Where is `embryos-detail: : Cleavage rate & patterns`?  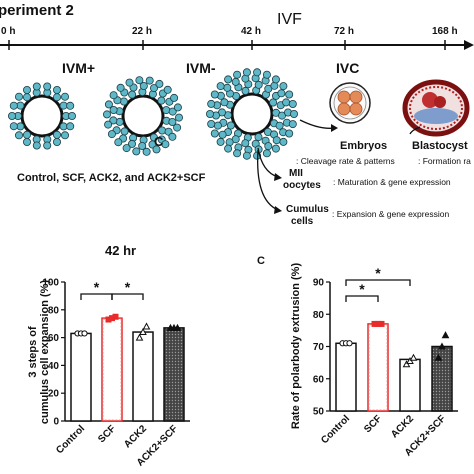
embryos-detail: : Cleavage rate & patterns is located at coordinates (345, 161).